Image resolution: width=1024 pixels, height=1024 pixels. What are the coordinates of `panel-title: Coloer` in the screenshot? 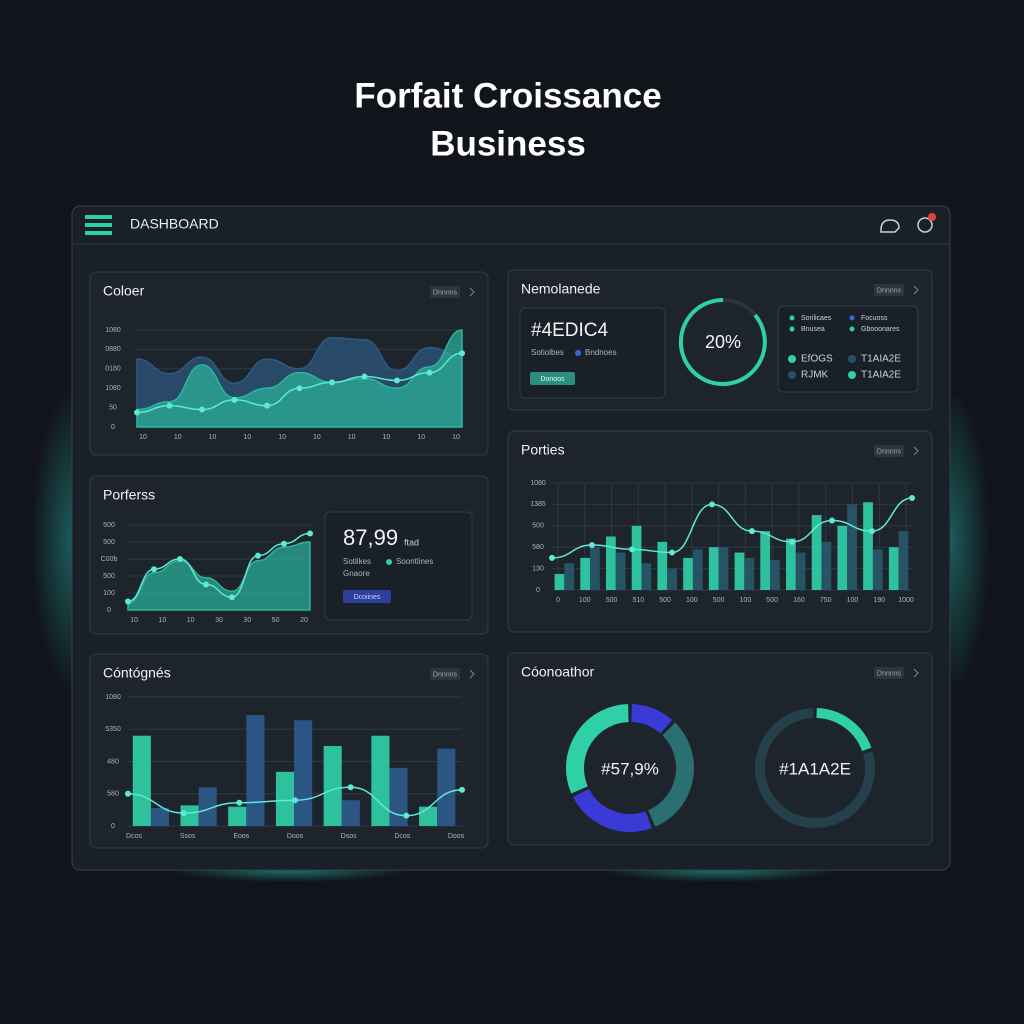 It's located at (124, 291).